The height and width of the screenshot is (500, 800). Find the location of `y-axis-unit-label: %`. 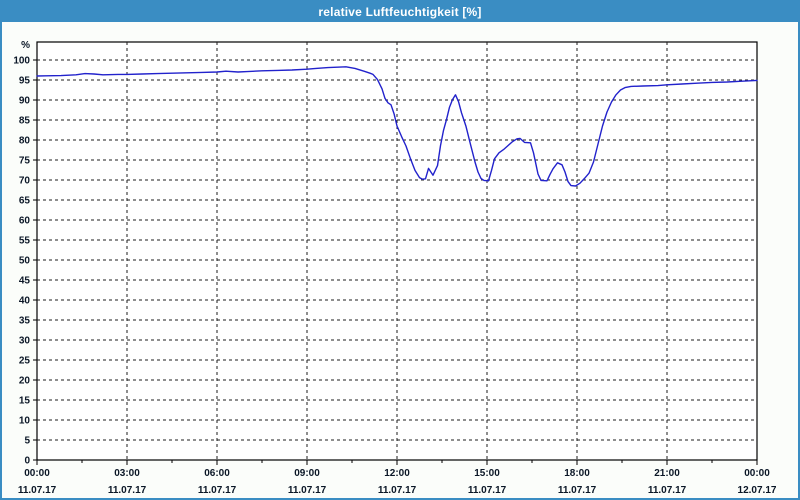

y-axis-unit-label: % is located at coordinates (25, 45).